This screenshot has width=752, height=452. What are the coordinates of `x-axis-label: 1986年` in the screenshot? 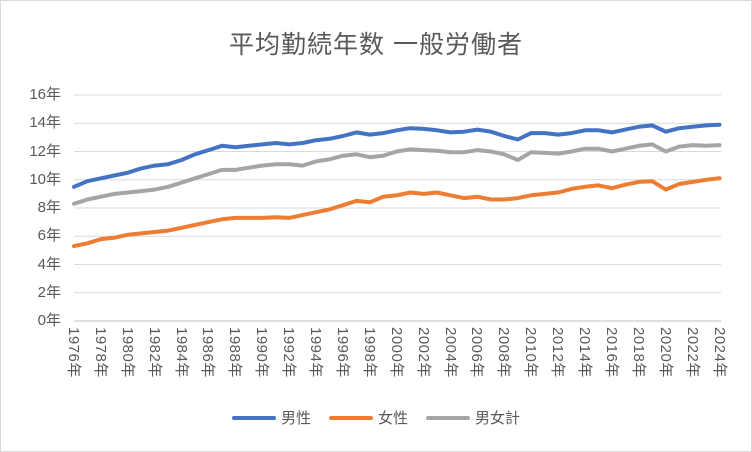 It's located at (208, 352).